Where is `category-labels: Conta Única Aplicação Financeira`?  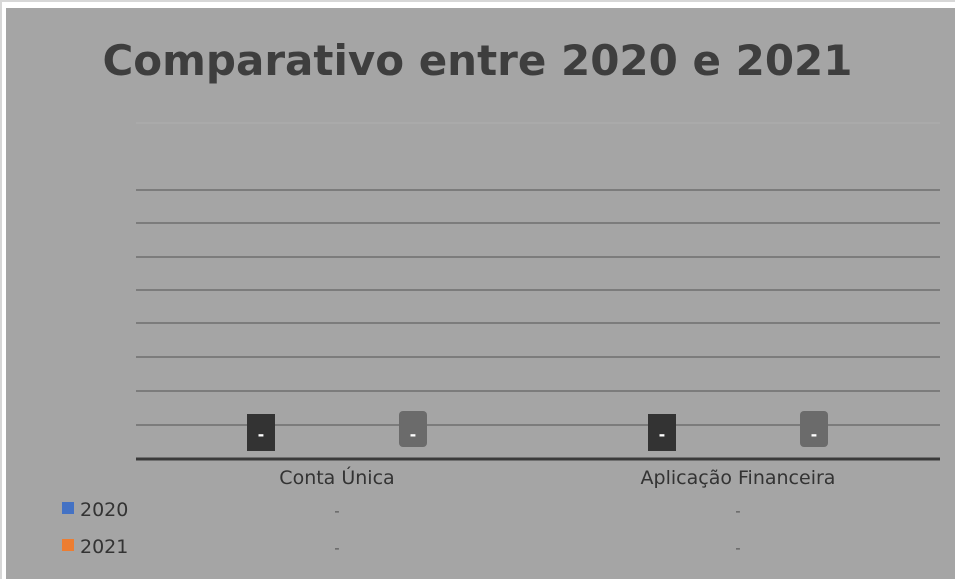
category-labels: Conta Única Aplicação Financeira is located at coordinates (557, 477).